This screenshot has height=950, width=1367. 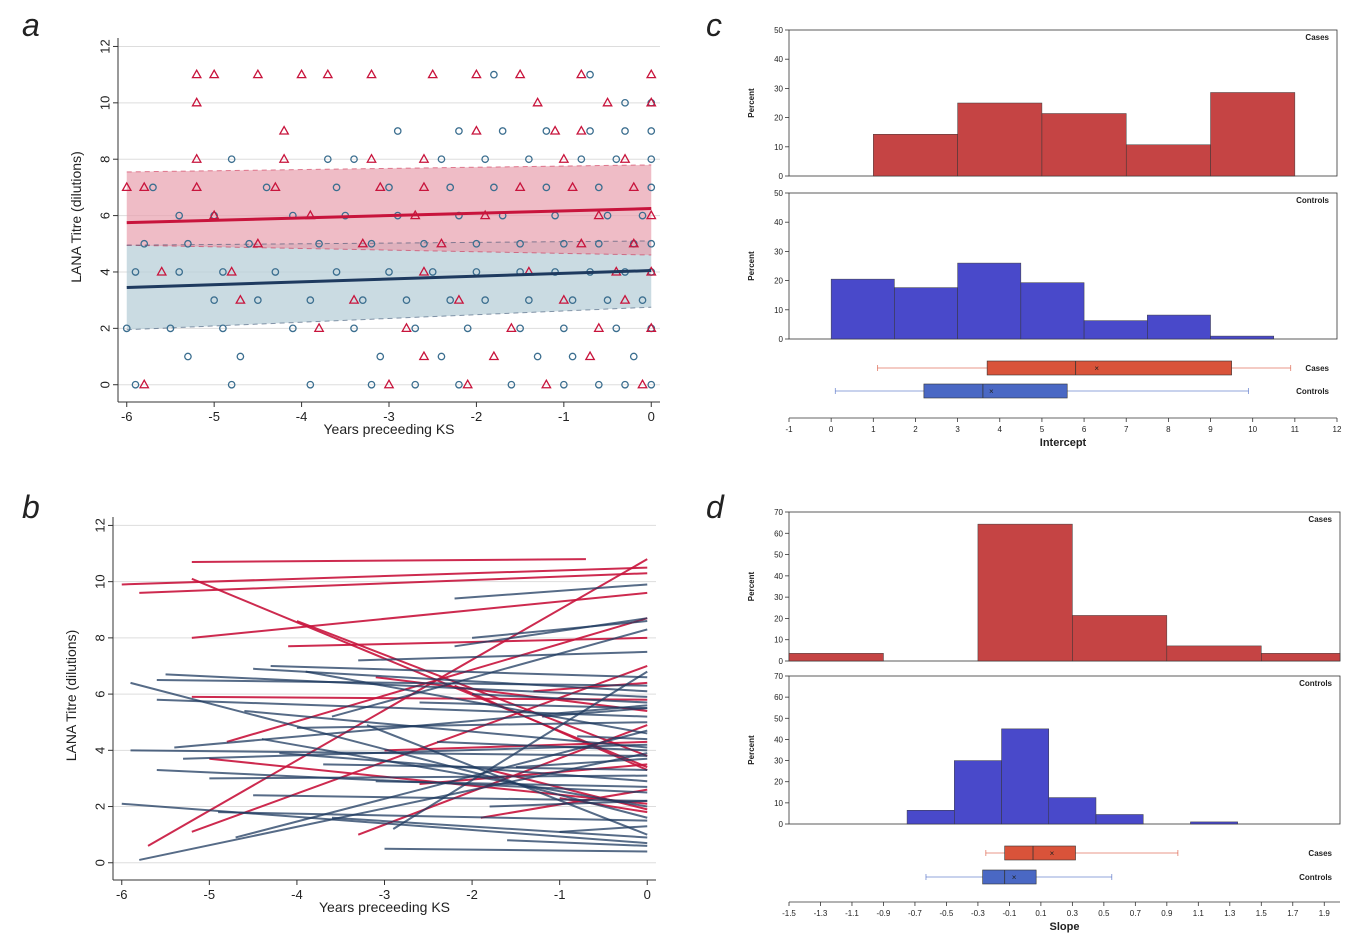 I want to click on y-axis-title: LANA Titre (dilutions), so click(x=71, y=696).